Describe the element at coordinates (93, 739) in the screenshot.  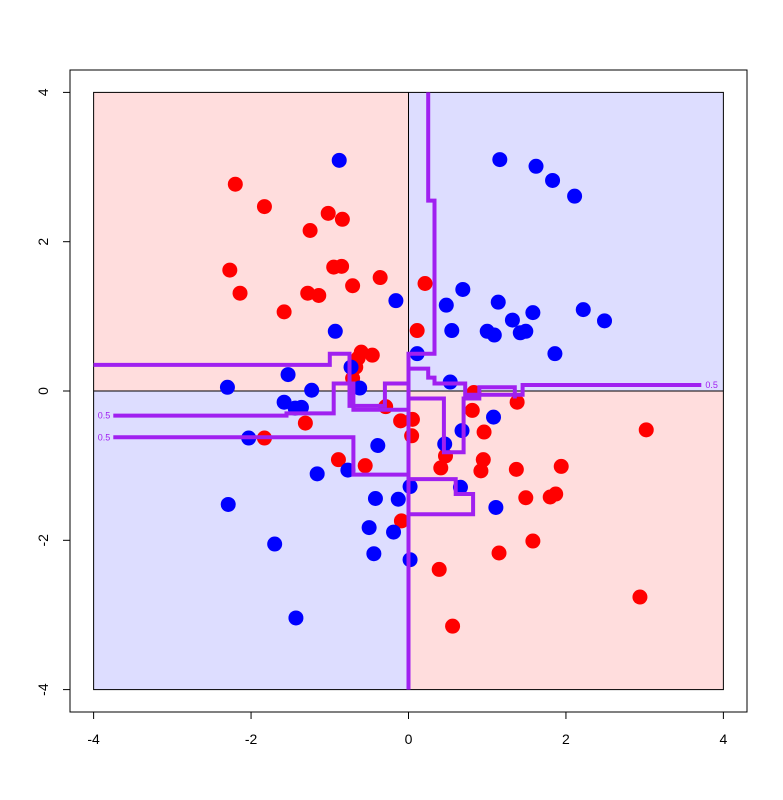
I see `x-tick-label: -4` at that location.